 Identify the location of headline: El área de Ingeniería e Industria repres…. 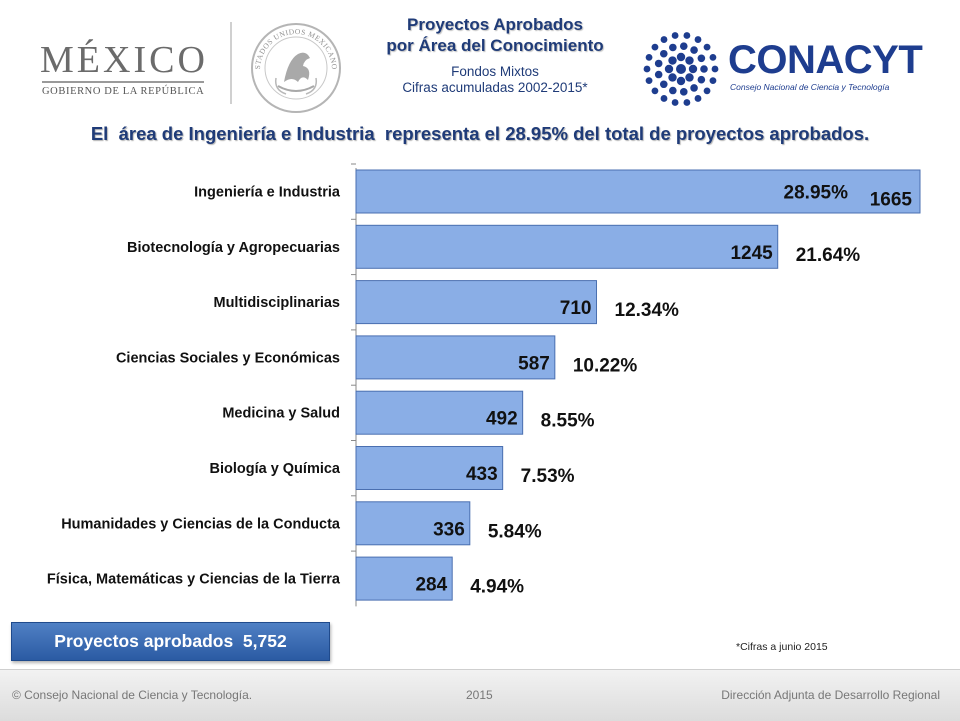
(480, 134).